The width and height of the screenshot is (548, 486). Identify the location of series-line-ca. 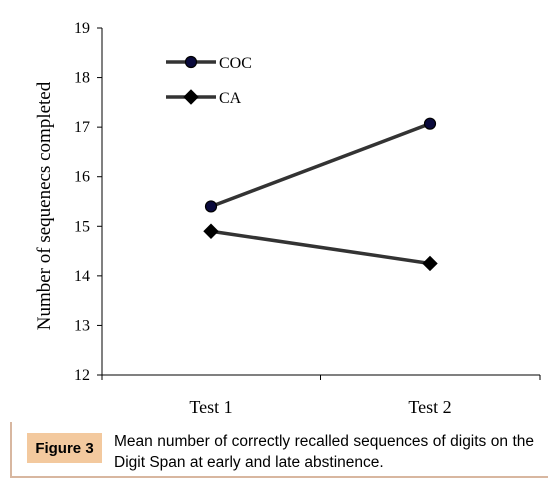
(320, 247).